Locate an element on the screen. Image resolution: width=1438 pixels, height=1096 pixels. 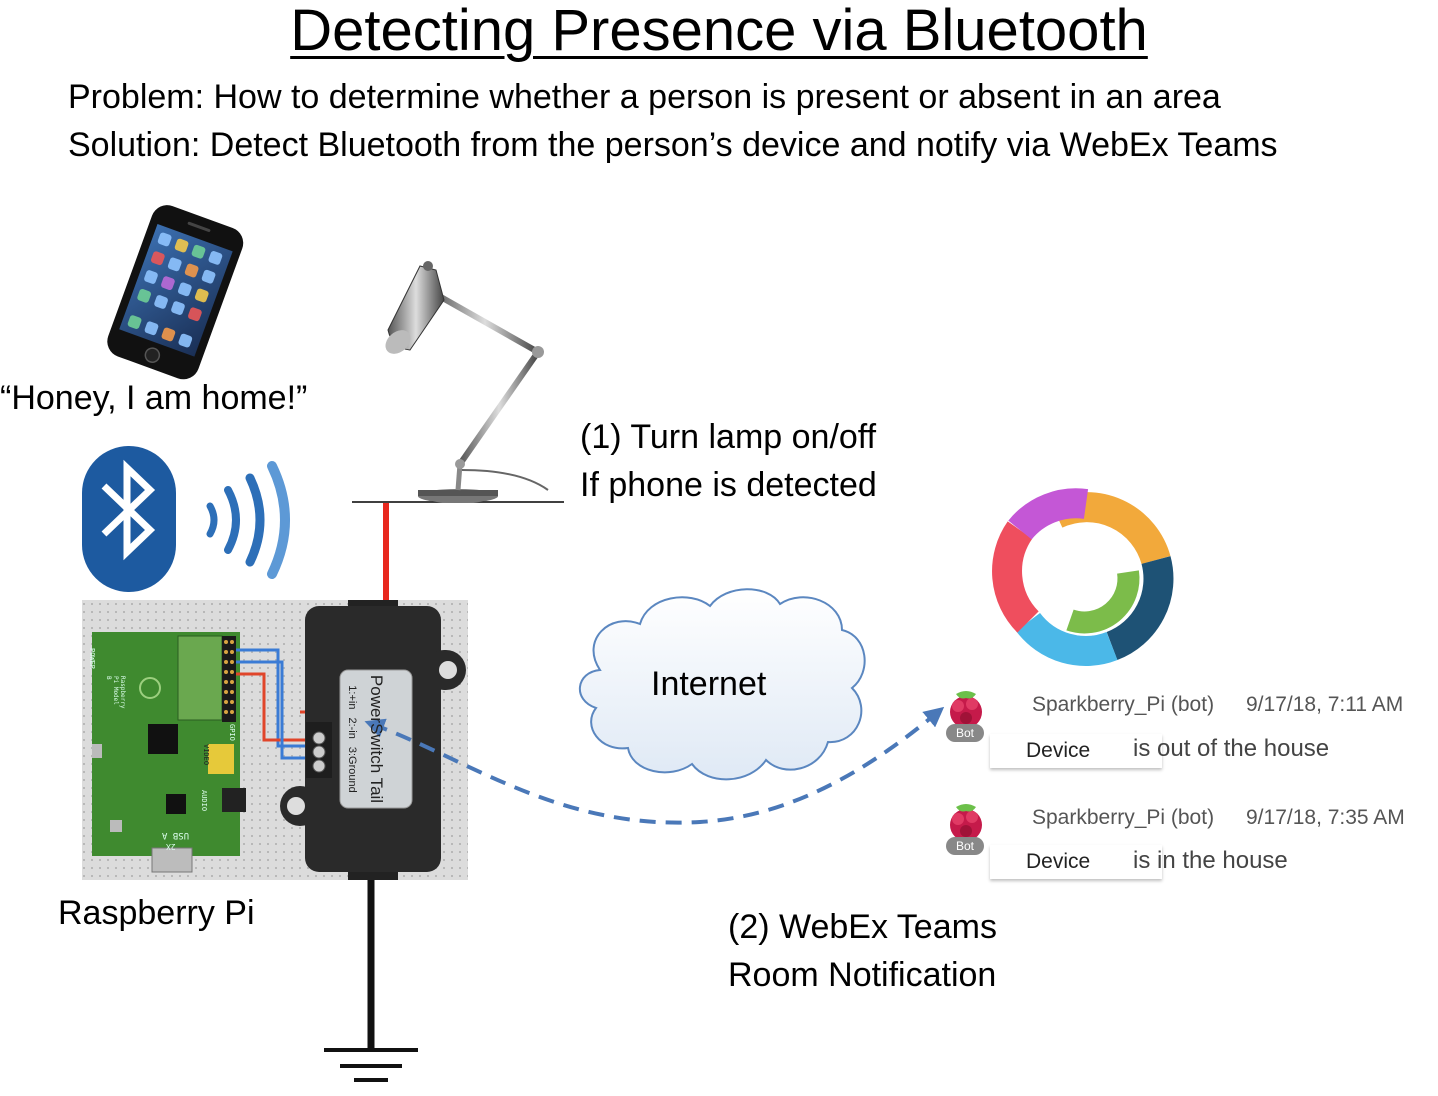
bluetooth-icon is located at coordinates (129, 519).